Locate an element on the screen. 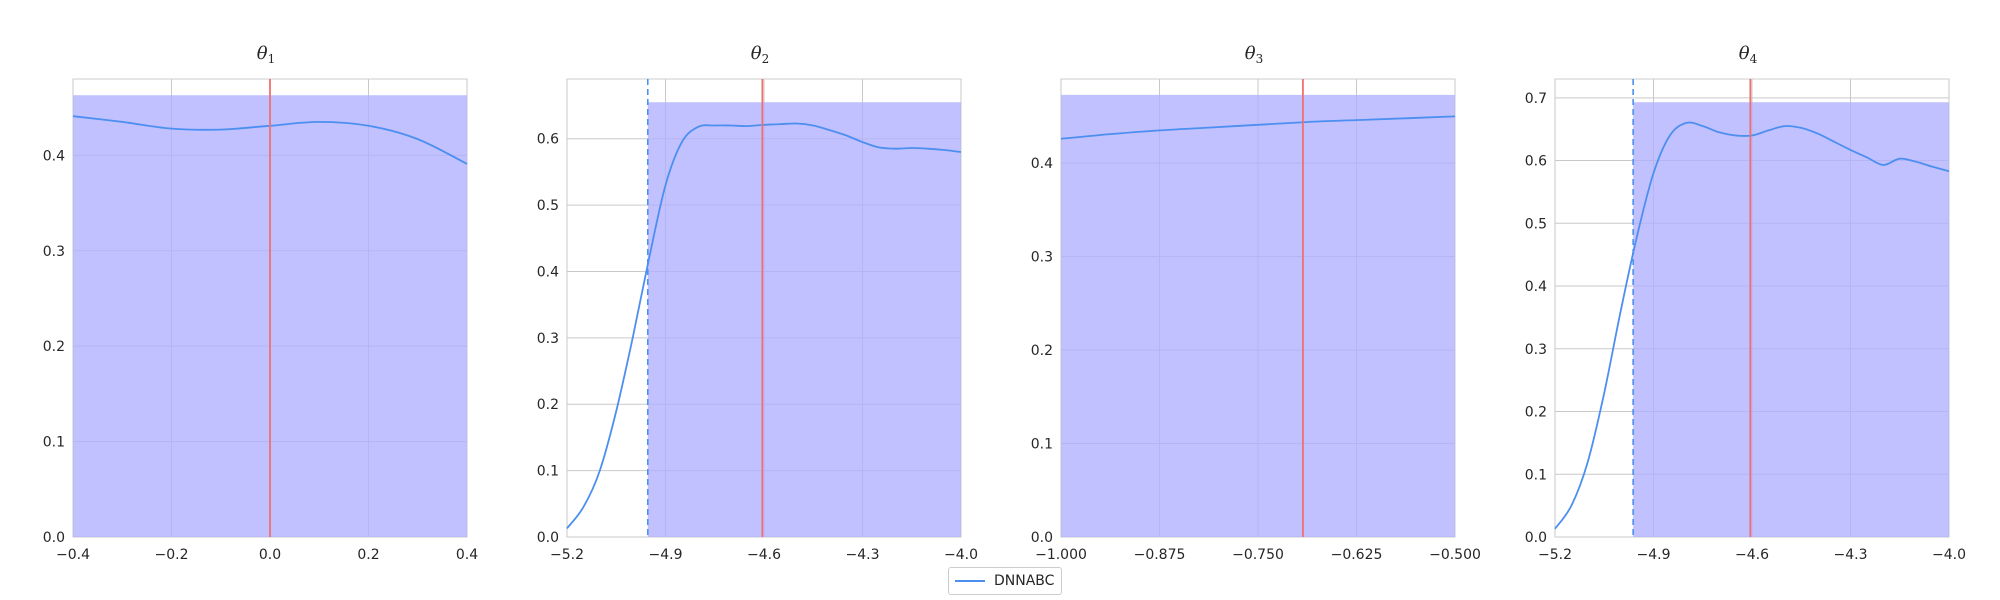 This screenshot has height=600, width=2000. subplot-title: θ1 is located at coordinates (266, 54).